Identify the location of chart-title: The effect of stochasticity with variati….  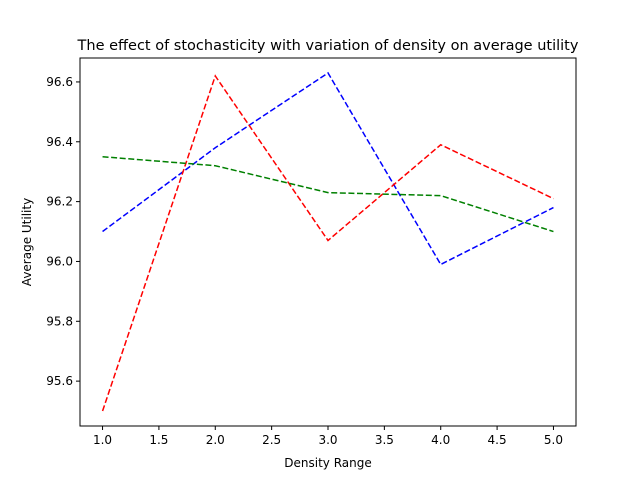
(328, 46).